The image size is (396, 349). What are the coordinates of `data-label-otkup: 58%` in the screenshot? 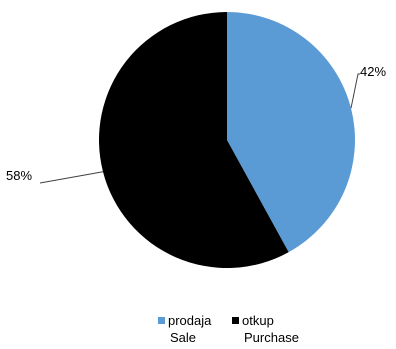 It's located at (19, 175).